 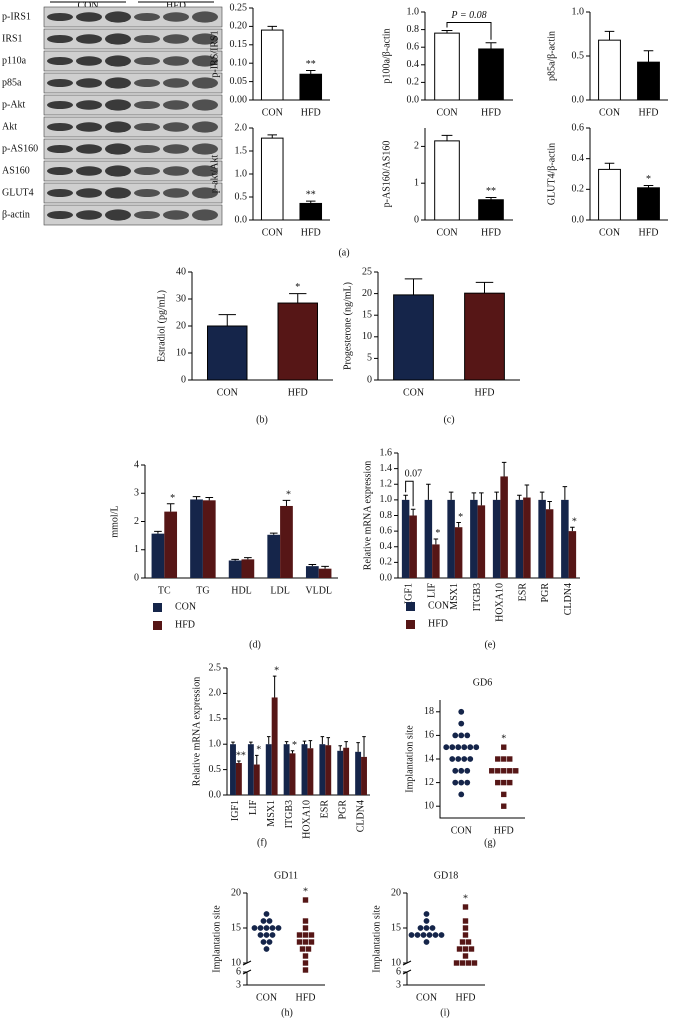 I want to click on y-tick-label: 0.4, so click(x=413, y=64).